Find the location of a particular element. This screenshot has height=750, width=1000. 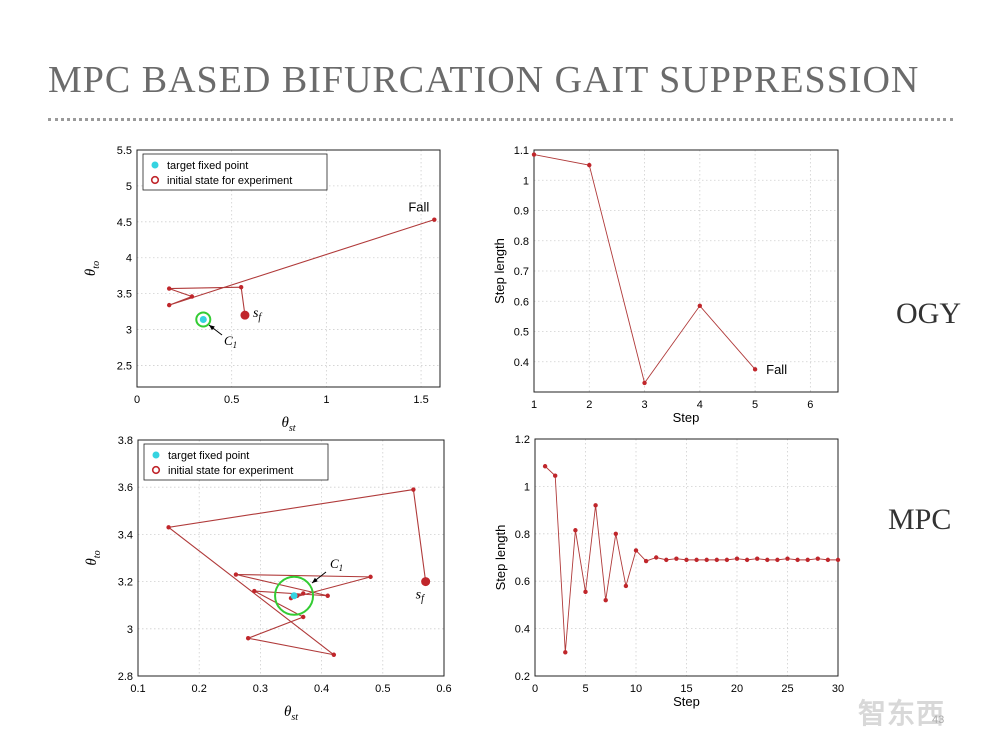

y-tick-label: 4.5 is located at coordinates (124, 223).